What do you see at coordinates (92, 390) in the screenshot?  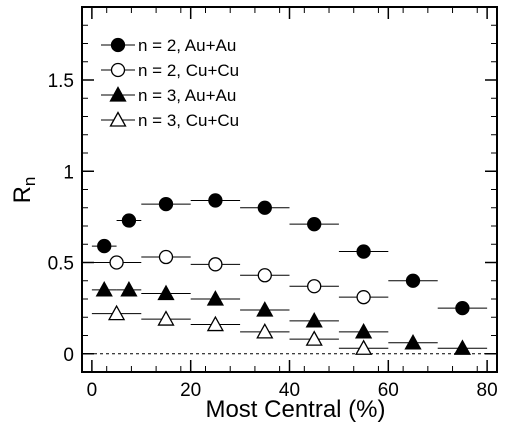 I see `x-tick-label: 0` at bounding box center [92, 390].